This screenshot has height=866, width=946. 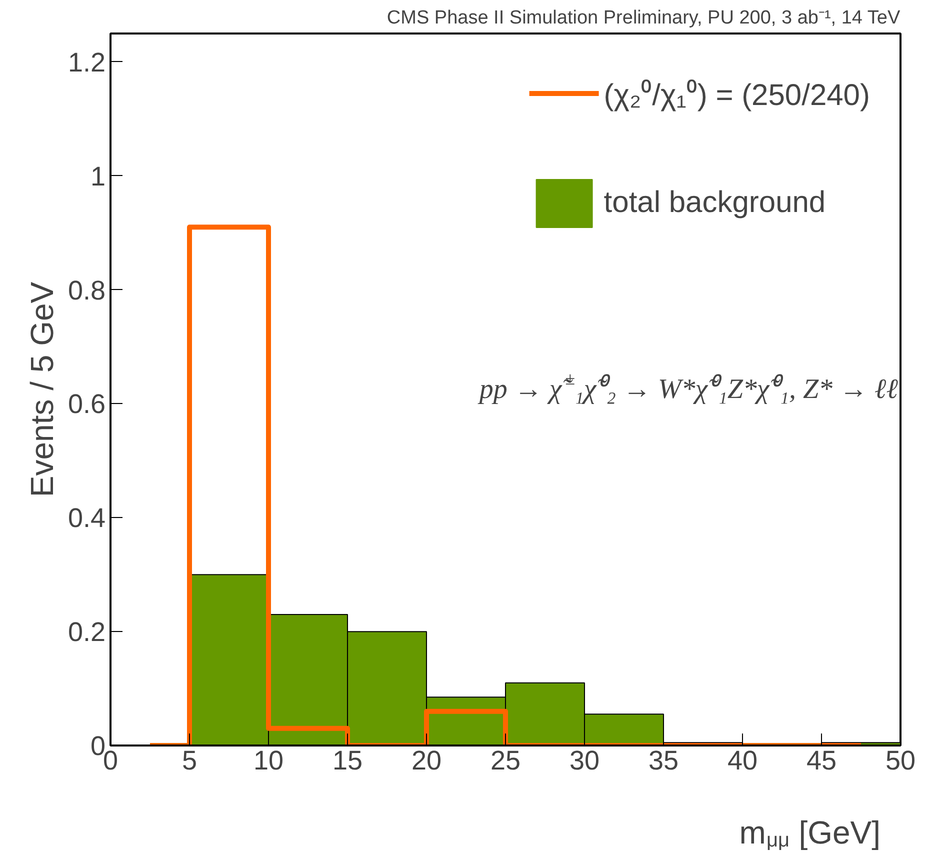 I want to click on legend-label: (χ₂⁰/χ₁⁰) = (250/240), so click(x=737, y=96).